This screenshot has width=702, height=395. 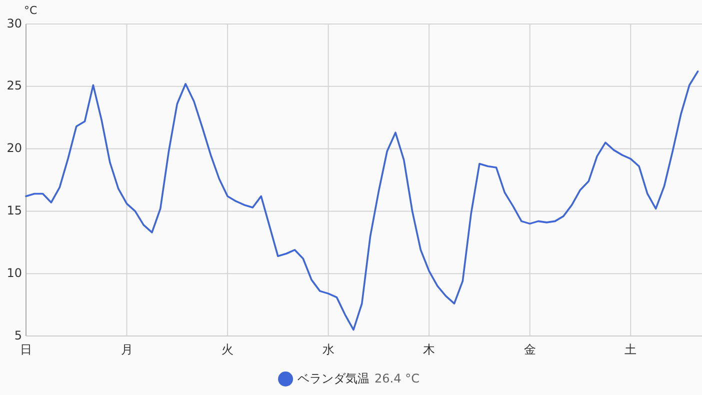 I want to click on y-tick-label: 15, so click(x=14, y=210).